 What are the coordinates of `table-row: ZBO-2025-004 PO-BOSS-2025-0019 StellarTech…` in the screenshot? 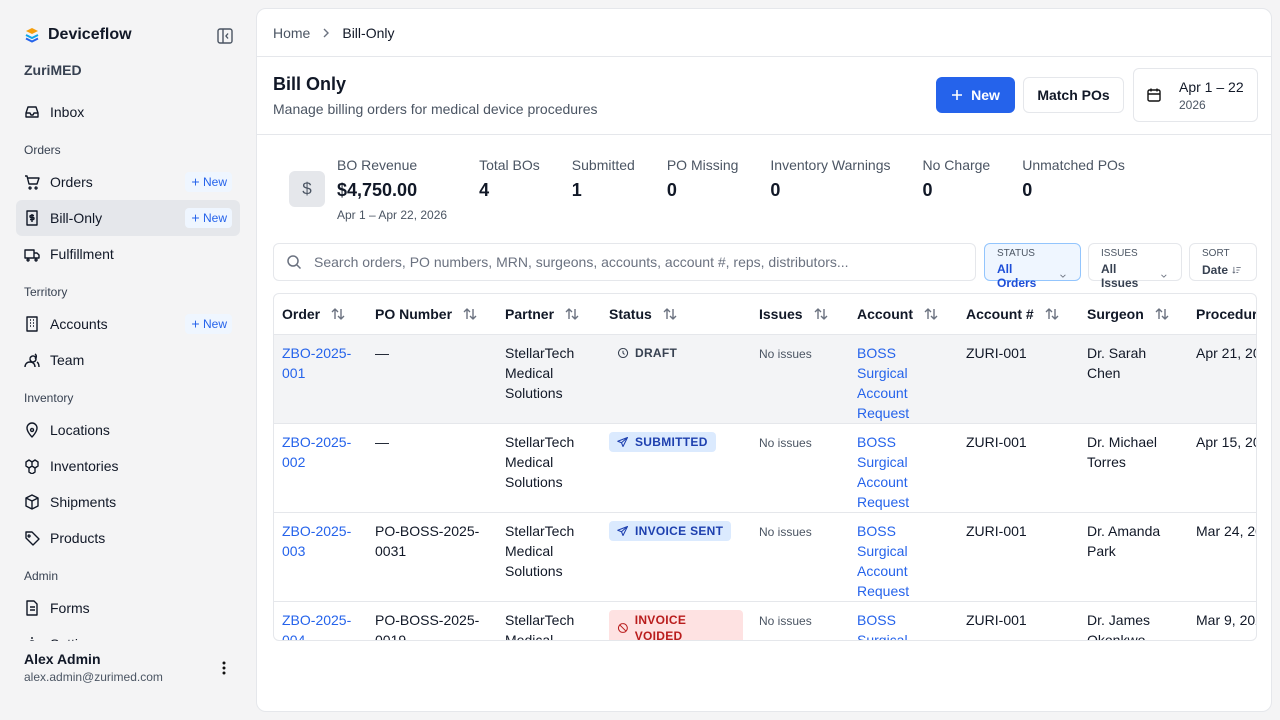 It's located at (765, 621).